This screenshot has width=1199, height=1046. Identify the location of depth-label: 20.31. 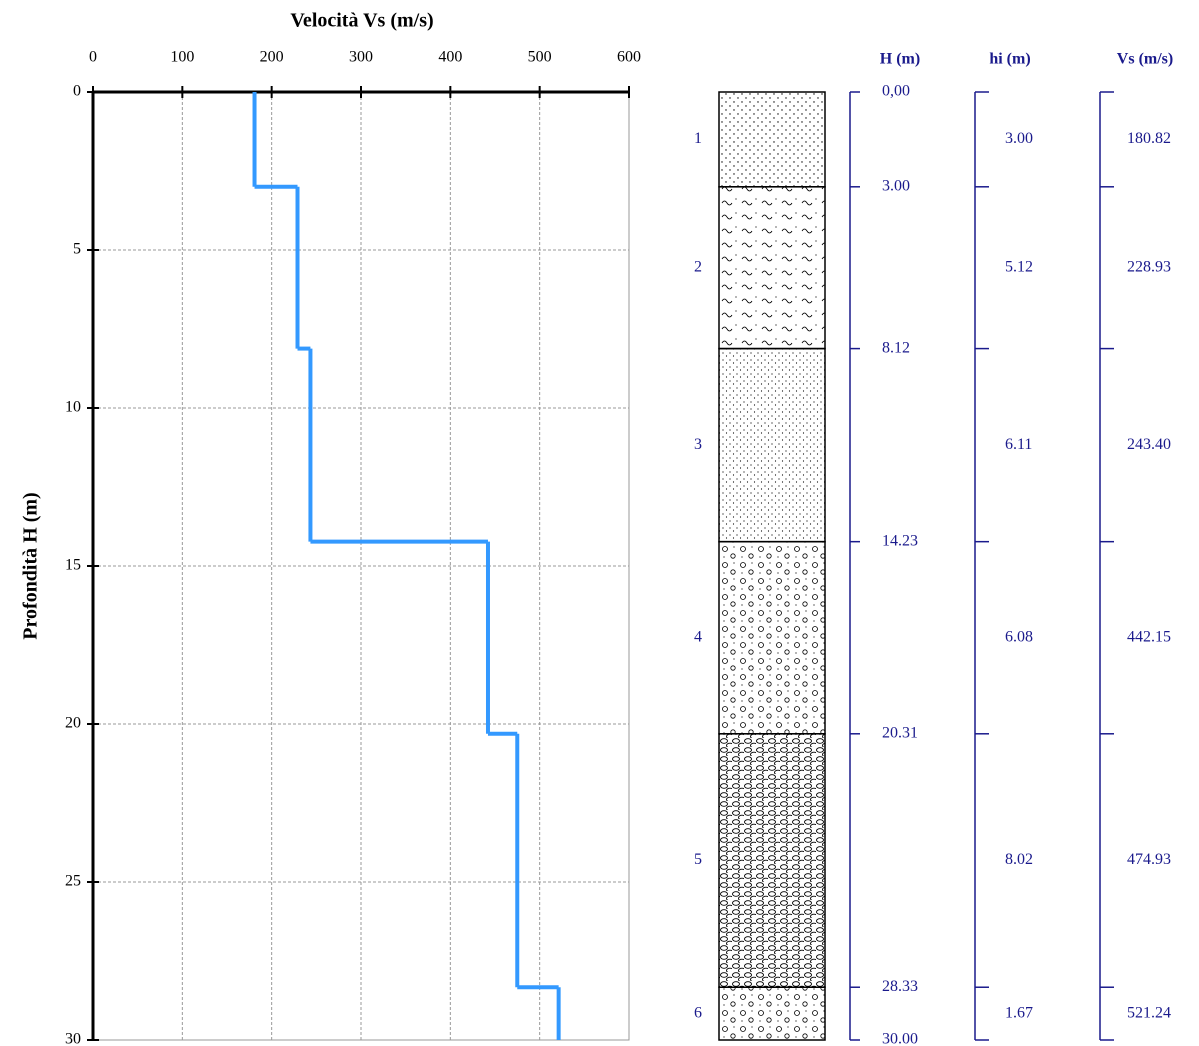
(900, 732).